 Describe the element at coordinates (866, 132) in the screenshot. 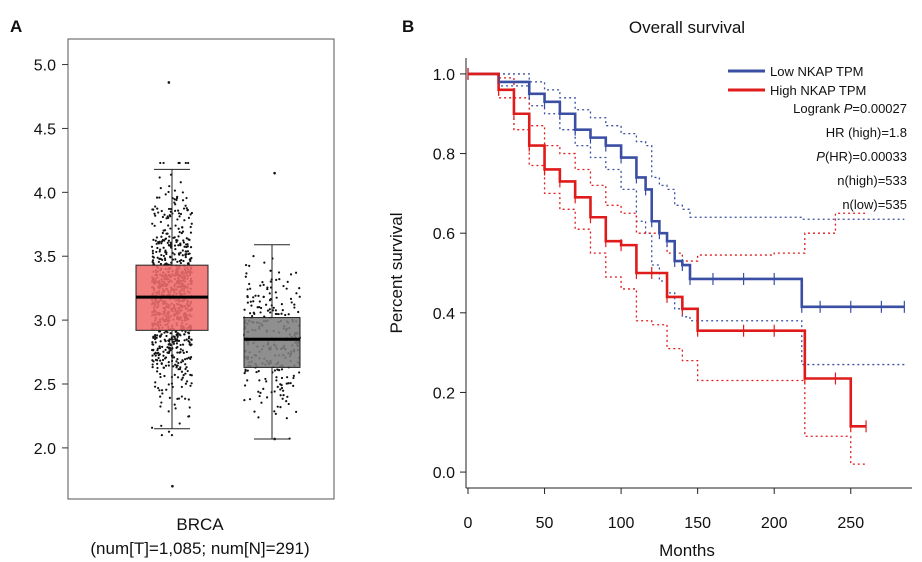

I see `hr-text: HR (high)=1.8` at that location.